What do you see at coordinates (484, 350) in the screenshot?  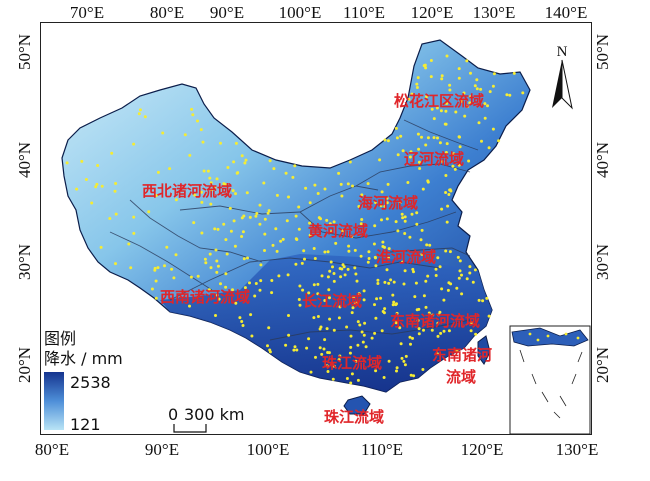 I see `taiwan-island` at bounding box center [484, 350].